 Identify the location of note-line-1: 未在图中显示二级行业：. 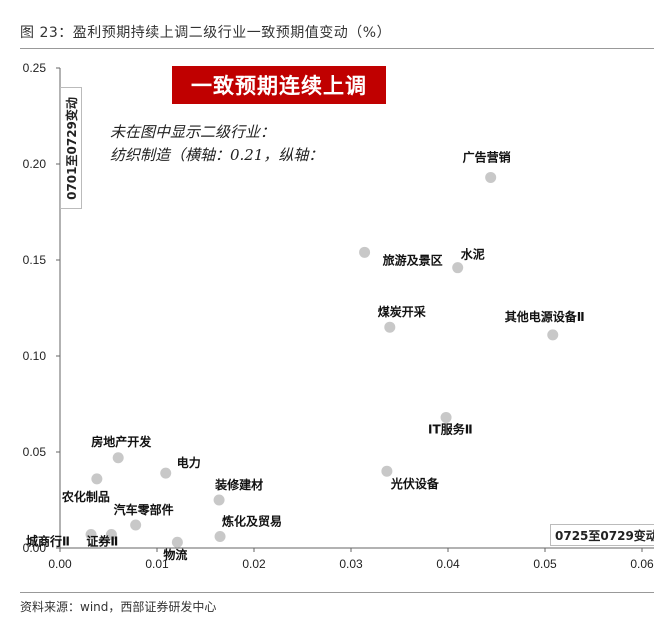
(193, 132).